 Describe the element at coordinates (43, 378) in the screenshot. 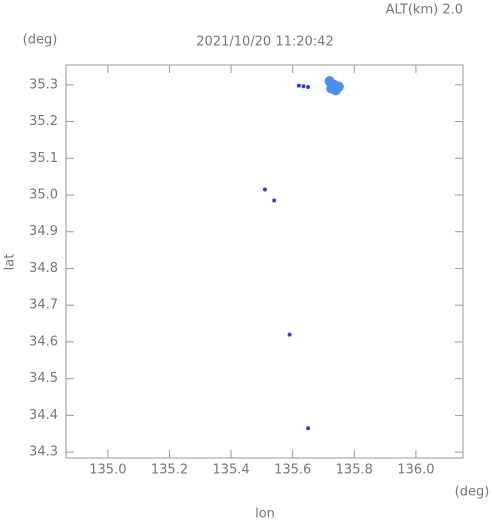

I see `y-tick-label: 34.5` at that location.